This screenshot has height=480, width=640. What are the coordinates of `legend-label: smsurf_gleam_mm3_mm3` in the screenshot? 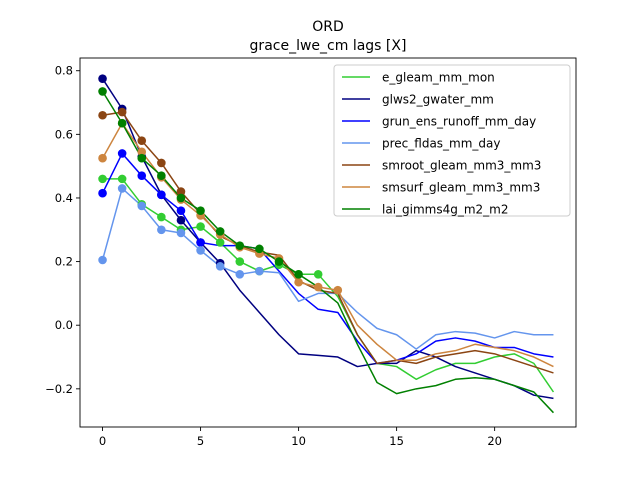 It's located at (461, 188).